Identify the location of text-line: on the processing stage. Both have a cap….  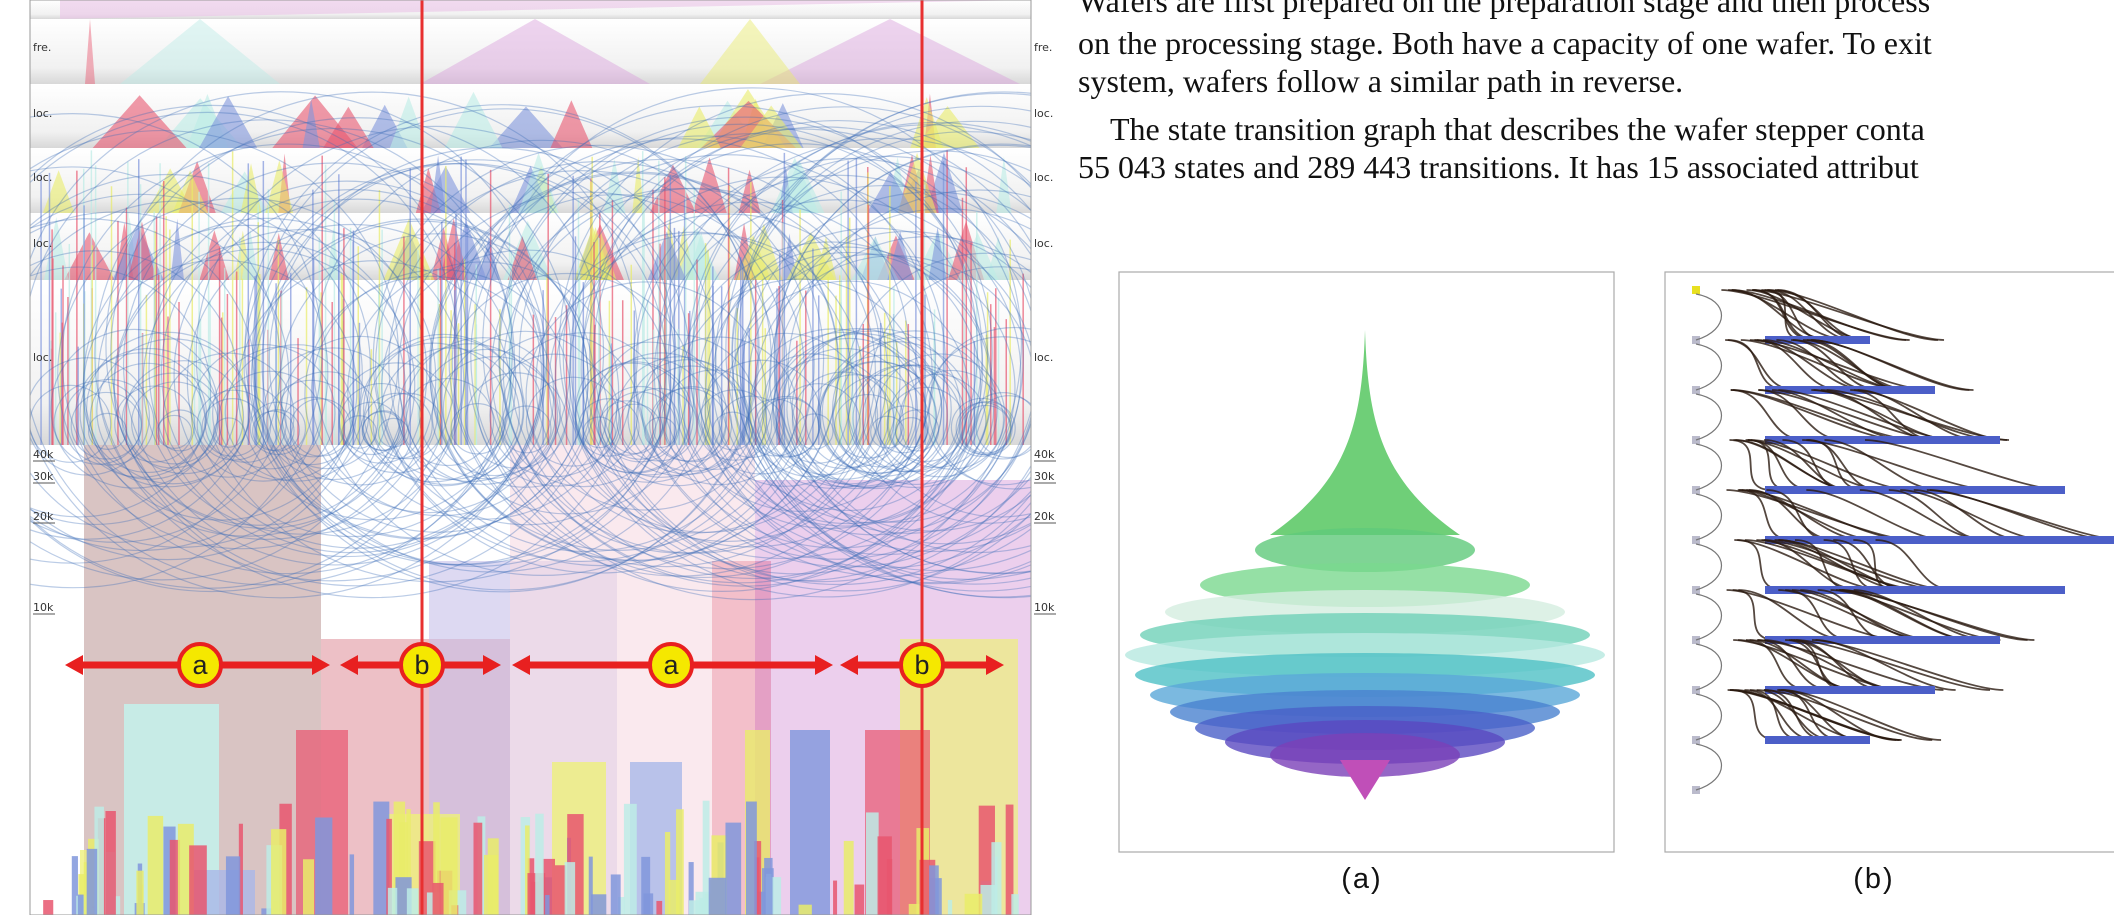
(1505, 43).